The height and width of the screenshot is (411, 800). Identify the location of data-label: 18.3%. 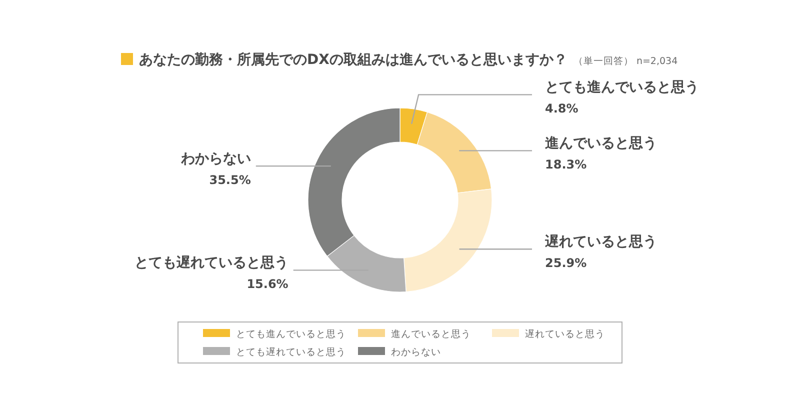
(566, 165).